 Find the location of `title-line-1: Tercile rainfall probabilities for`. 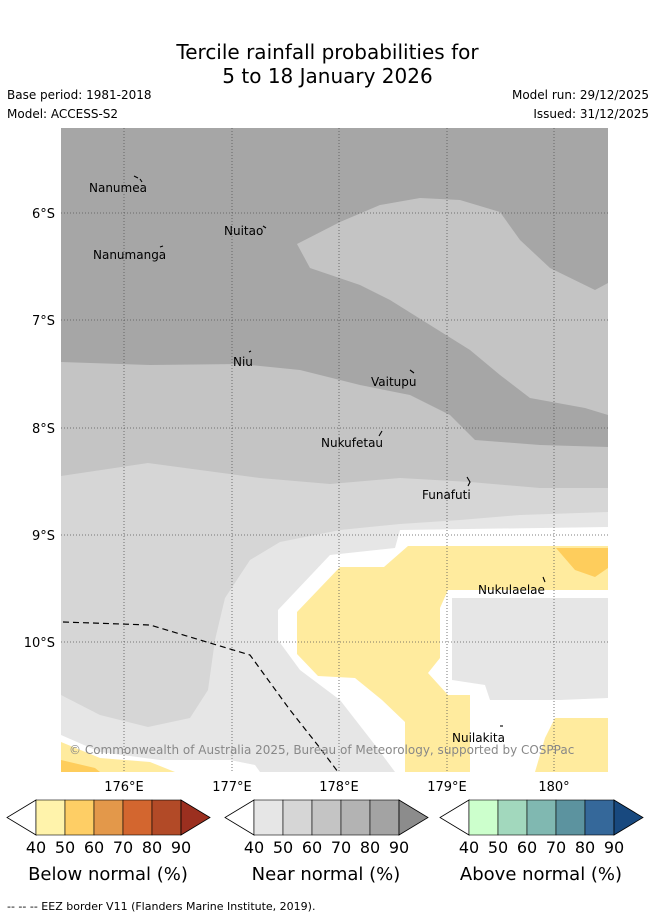

title-line-1: Tercile rainfall probabilities for is located at coordinates (327, 52).